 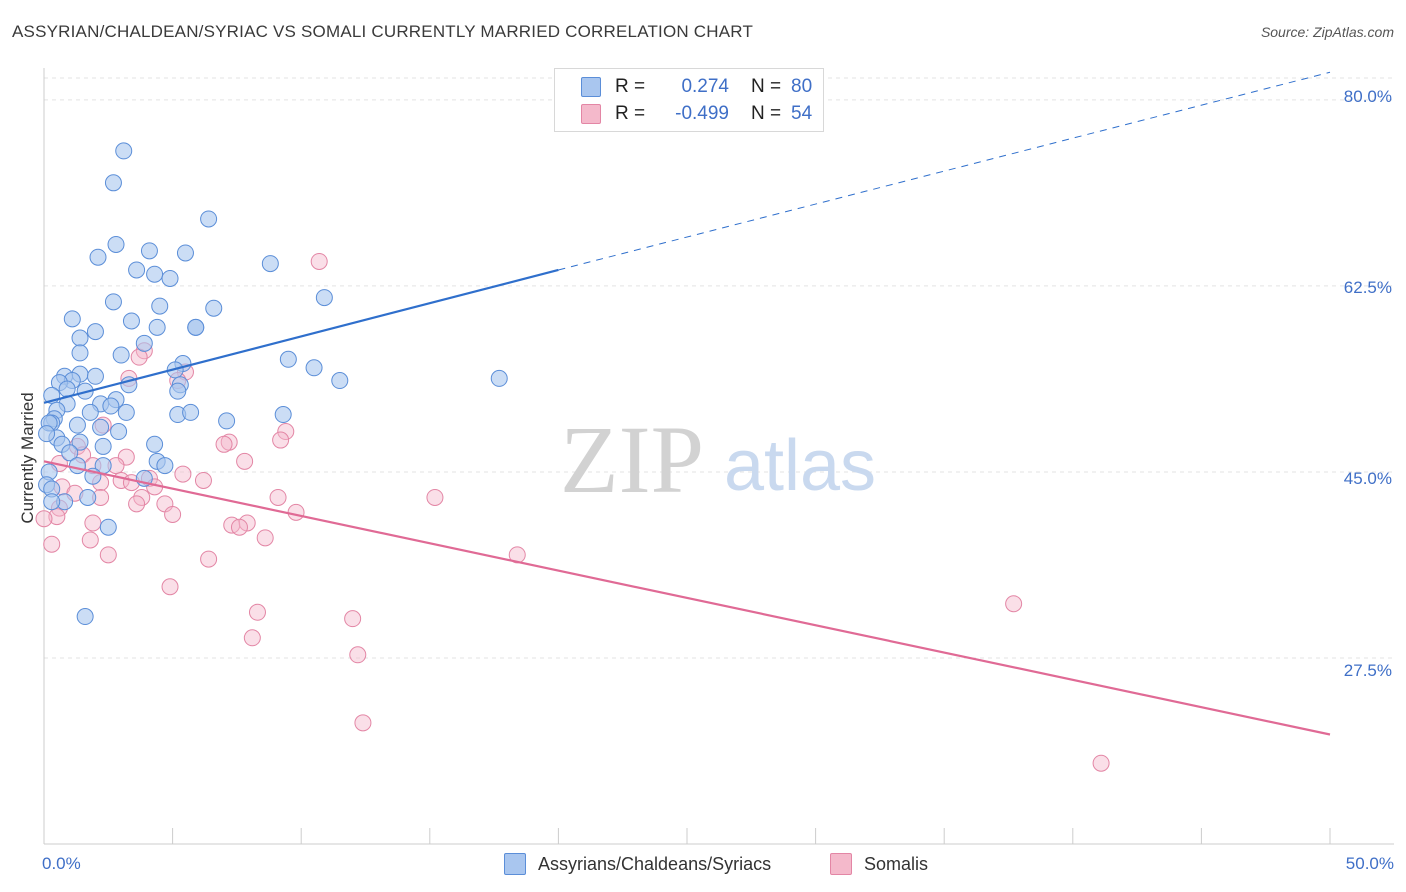 I want to click on stats-legend: R = 0.274 N = 80 R = -0.499 N = 54, so click(x=689, y=100).